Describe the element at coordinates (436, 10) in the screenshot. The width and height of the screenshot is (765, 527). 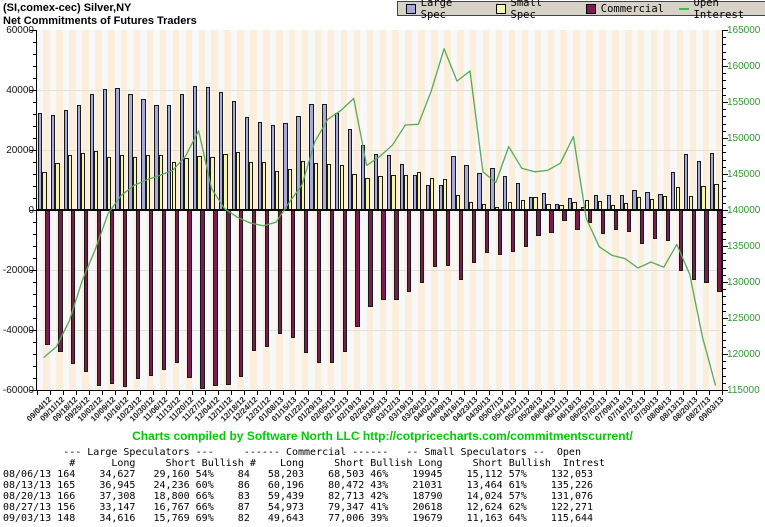
I see `legend-label: Large Spec` at that location.